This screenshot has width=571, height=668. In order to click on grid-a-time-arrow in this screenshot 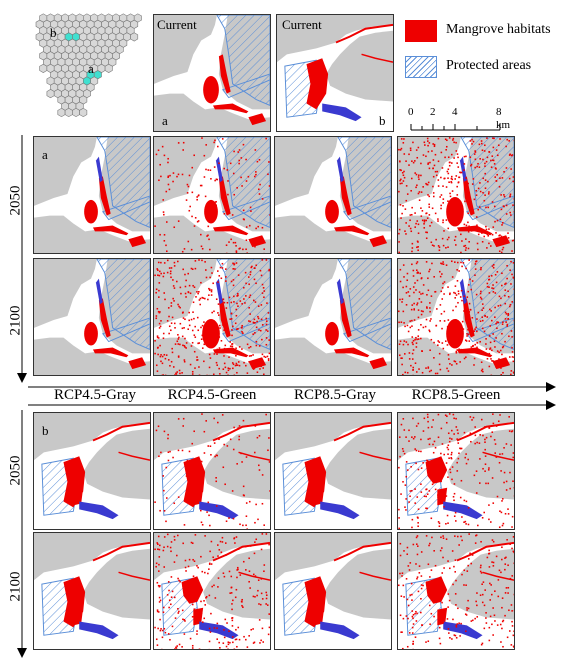, I will do `click(22, 259)`.